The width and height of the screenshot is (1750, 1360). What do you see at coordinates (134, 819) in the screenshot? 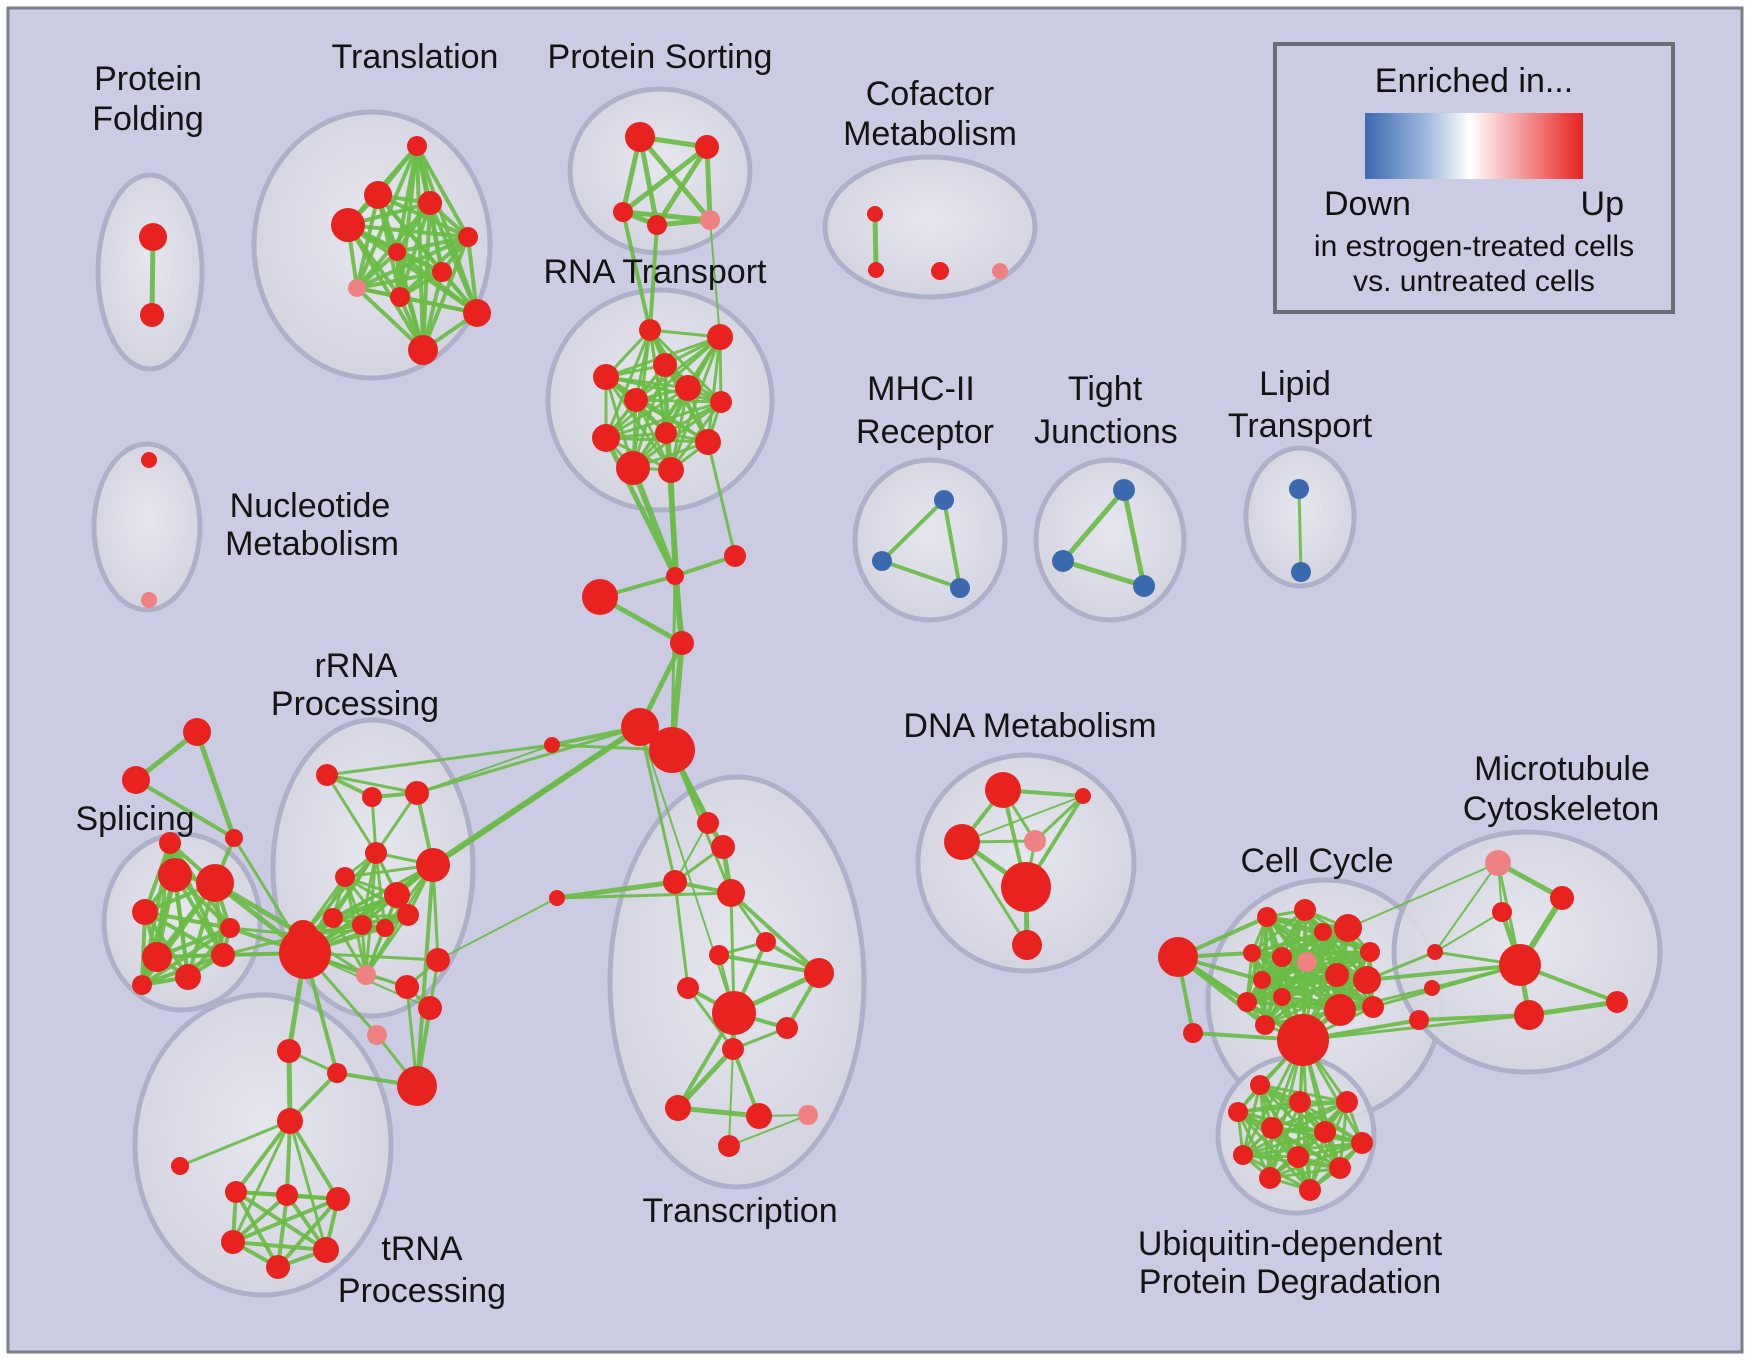
I see `cluster-splicing-label: Splicing` at bounding box center [134, 819].